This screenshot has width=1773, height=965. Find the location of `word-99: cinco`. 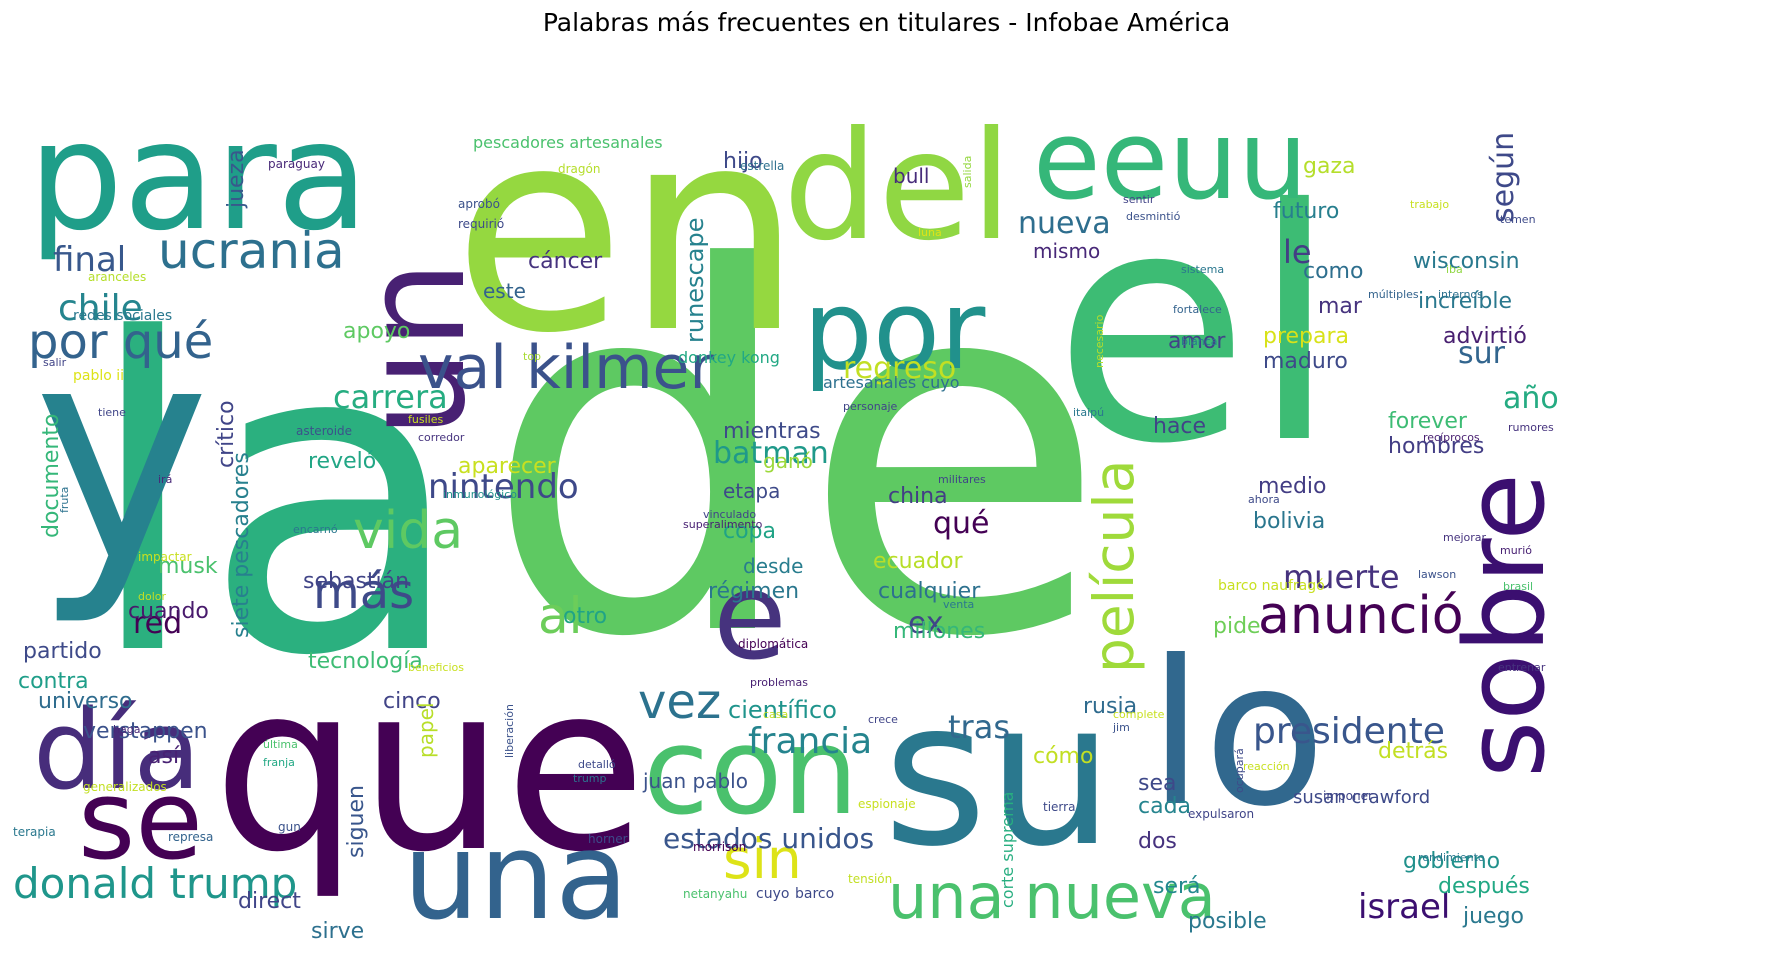

word-99: cinco is located at coordinates (412, 701).